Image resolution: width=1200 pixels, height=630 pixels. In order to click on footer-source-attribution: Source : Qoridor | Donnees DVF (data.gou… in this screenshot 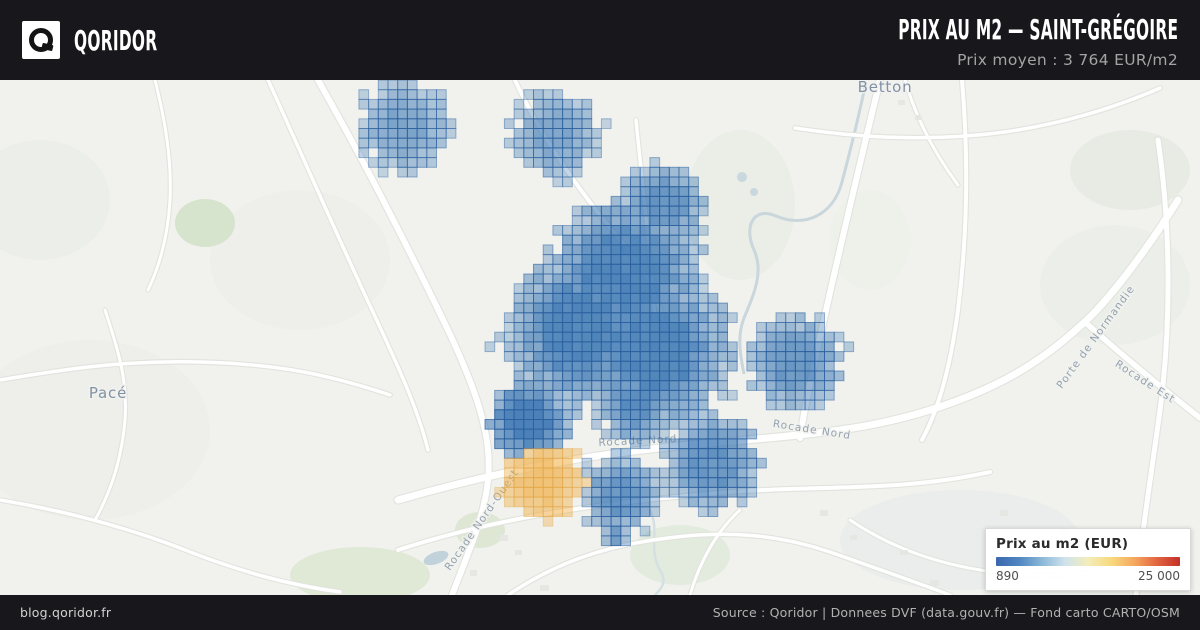, I will do `click(946, 612)`.